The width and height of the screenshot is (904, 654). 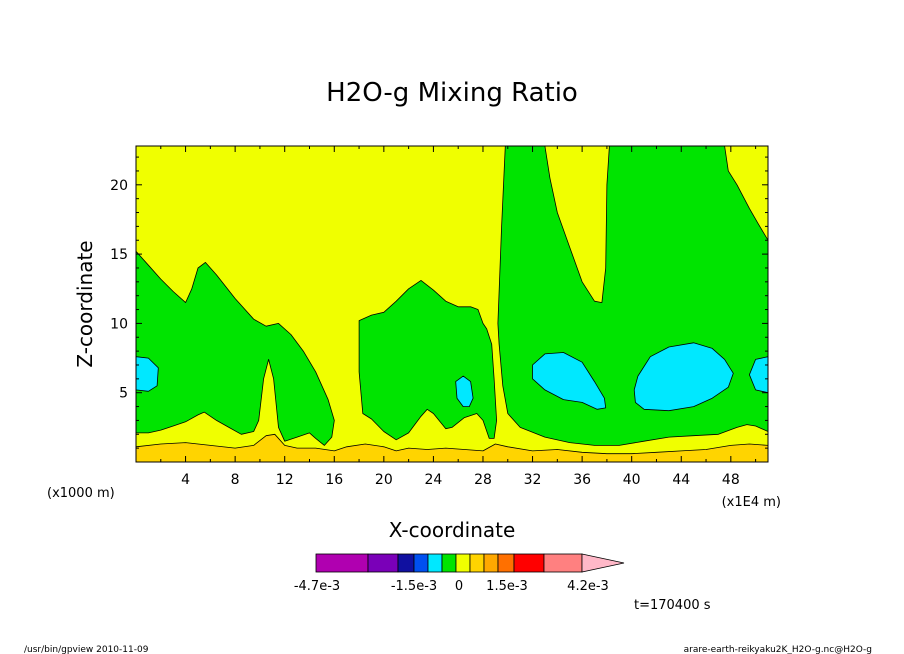 I want to click on y-units-label: (x1000 m), so click(x=81, y=493).